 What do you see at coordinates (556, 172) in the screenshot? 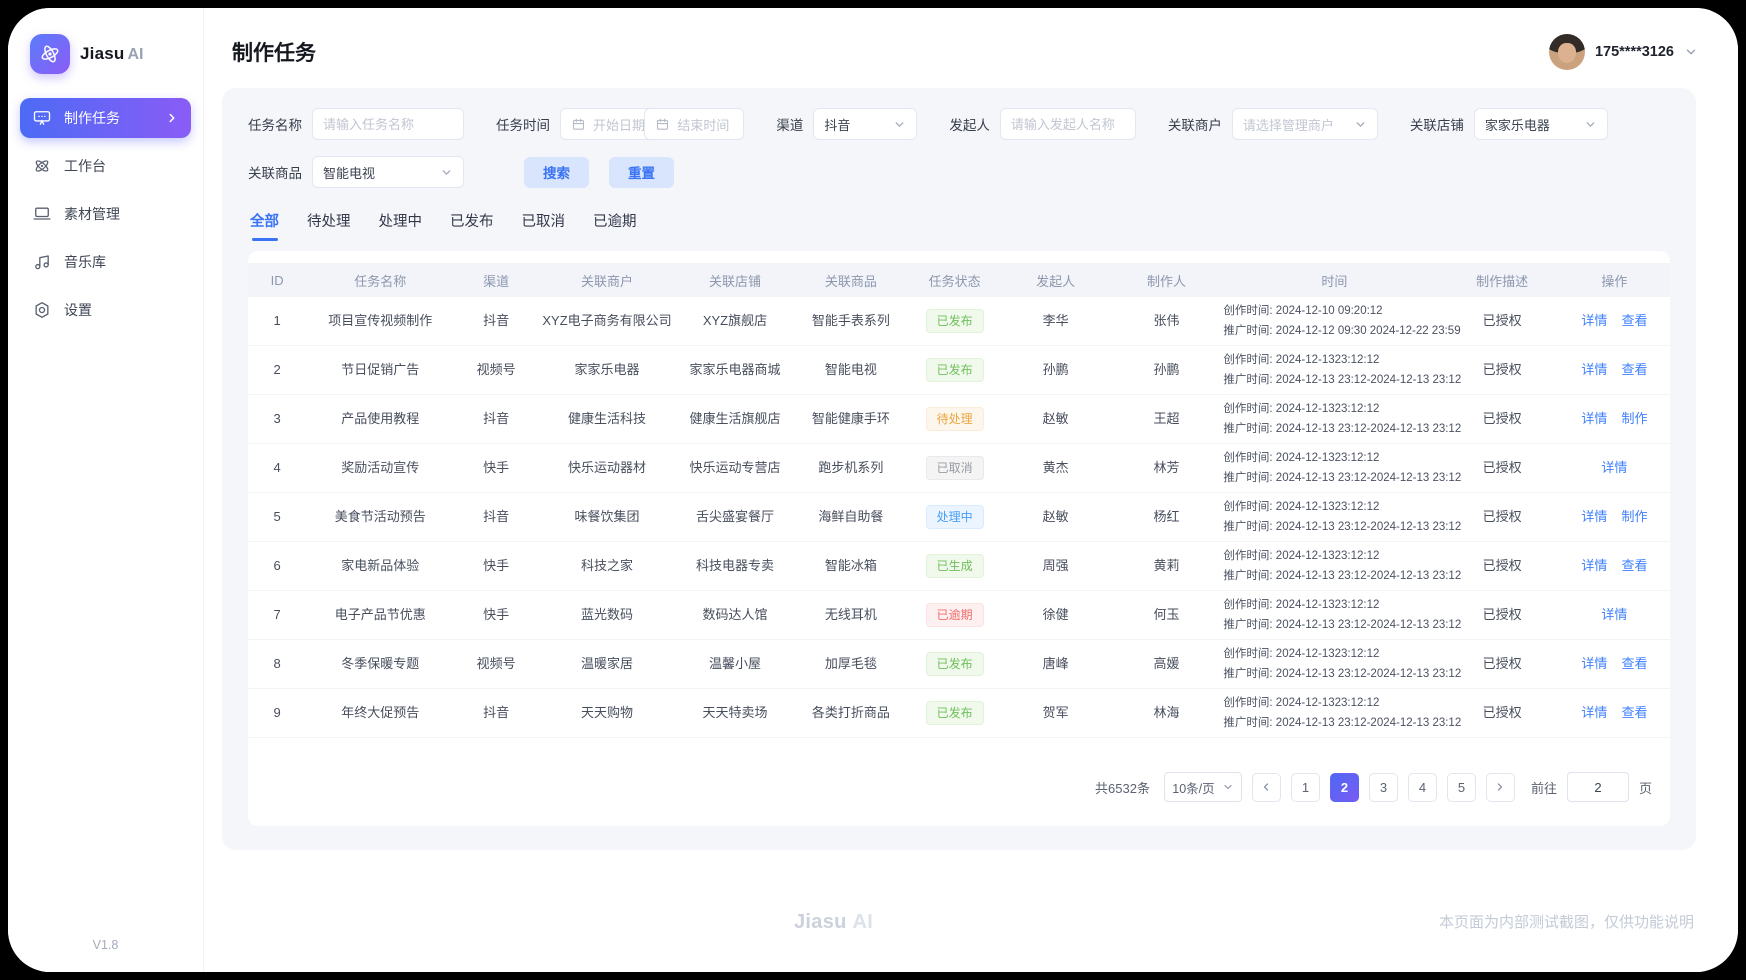
I see `search-button: 搜索` at bounding box center [556, 172].